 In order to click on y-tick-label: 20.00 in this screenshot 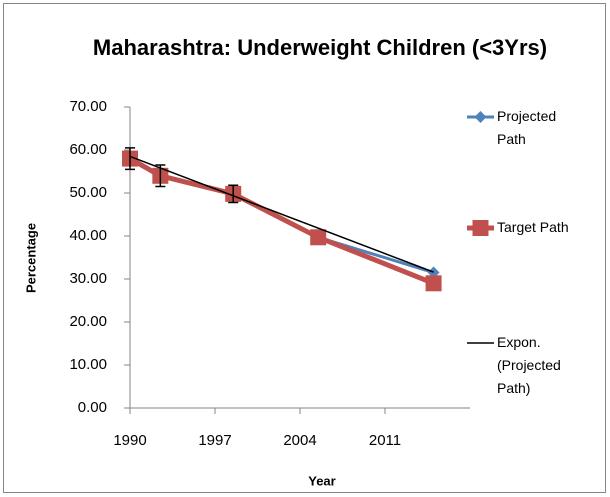, I will do `click(88, 321)`.